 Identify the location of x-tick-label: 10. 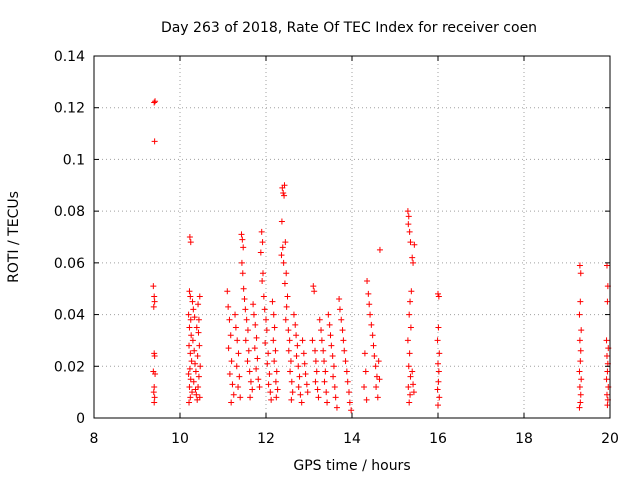
(180, 439).